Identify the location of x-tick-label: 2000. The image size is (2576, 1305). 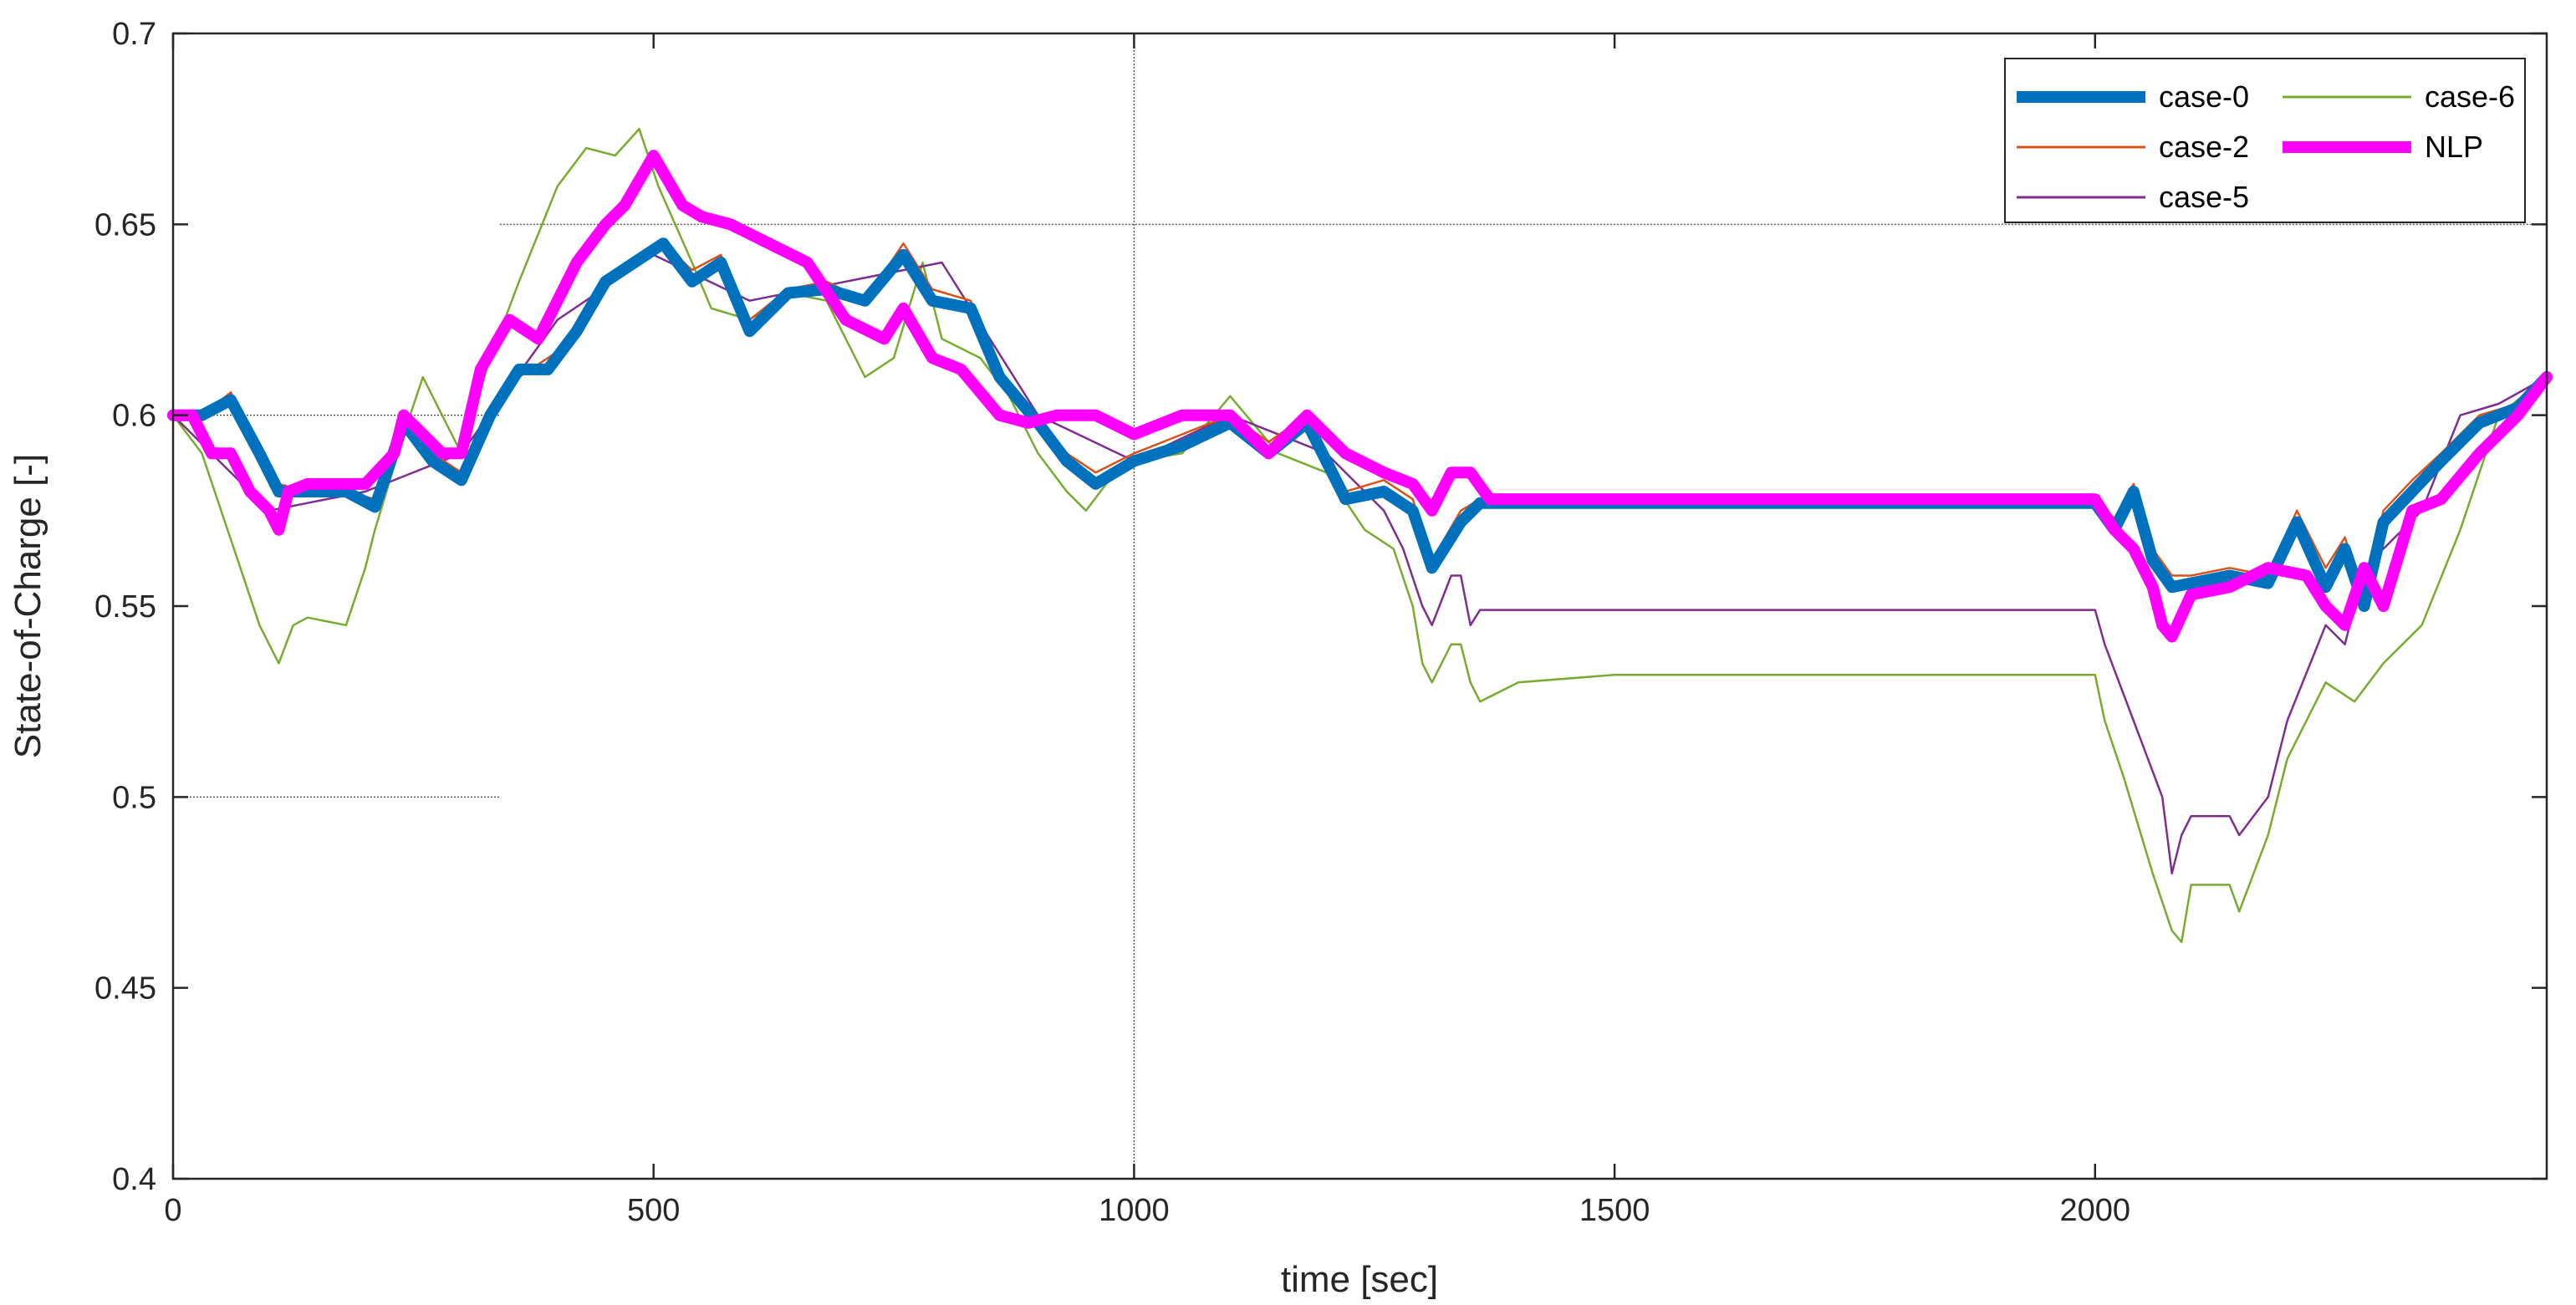
(2095, 1210).